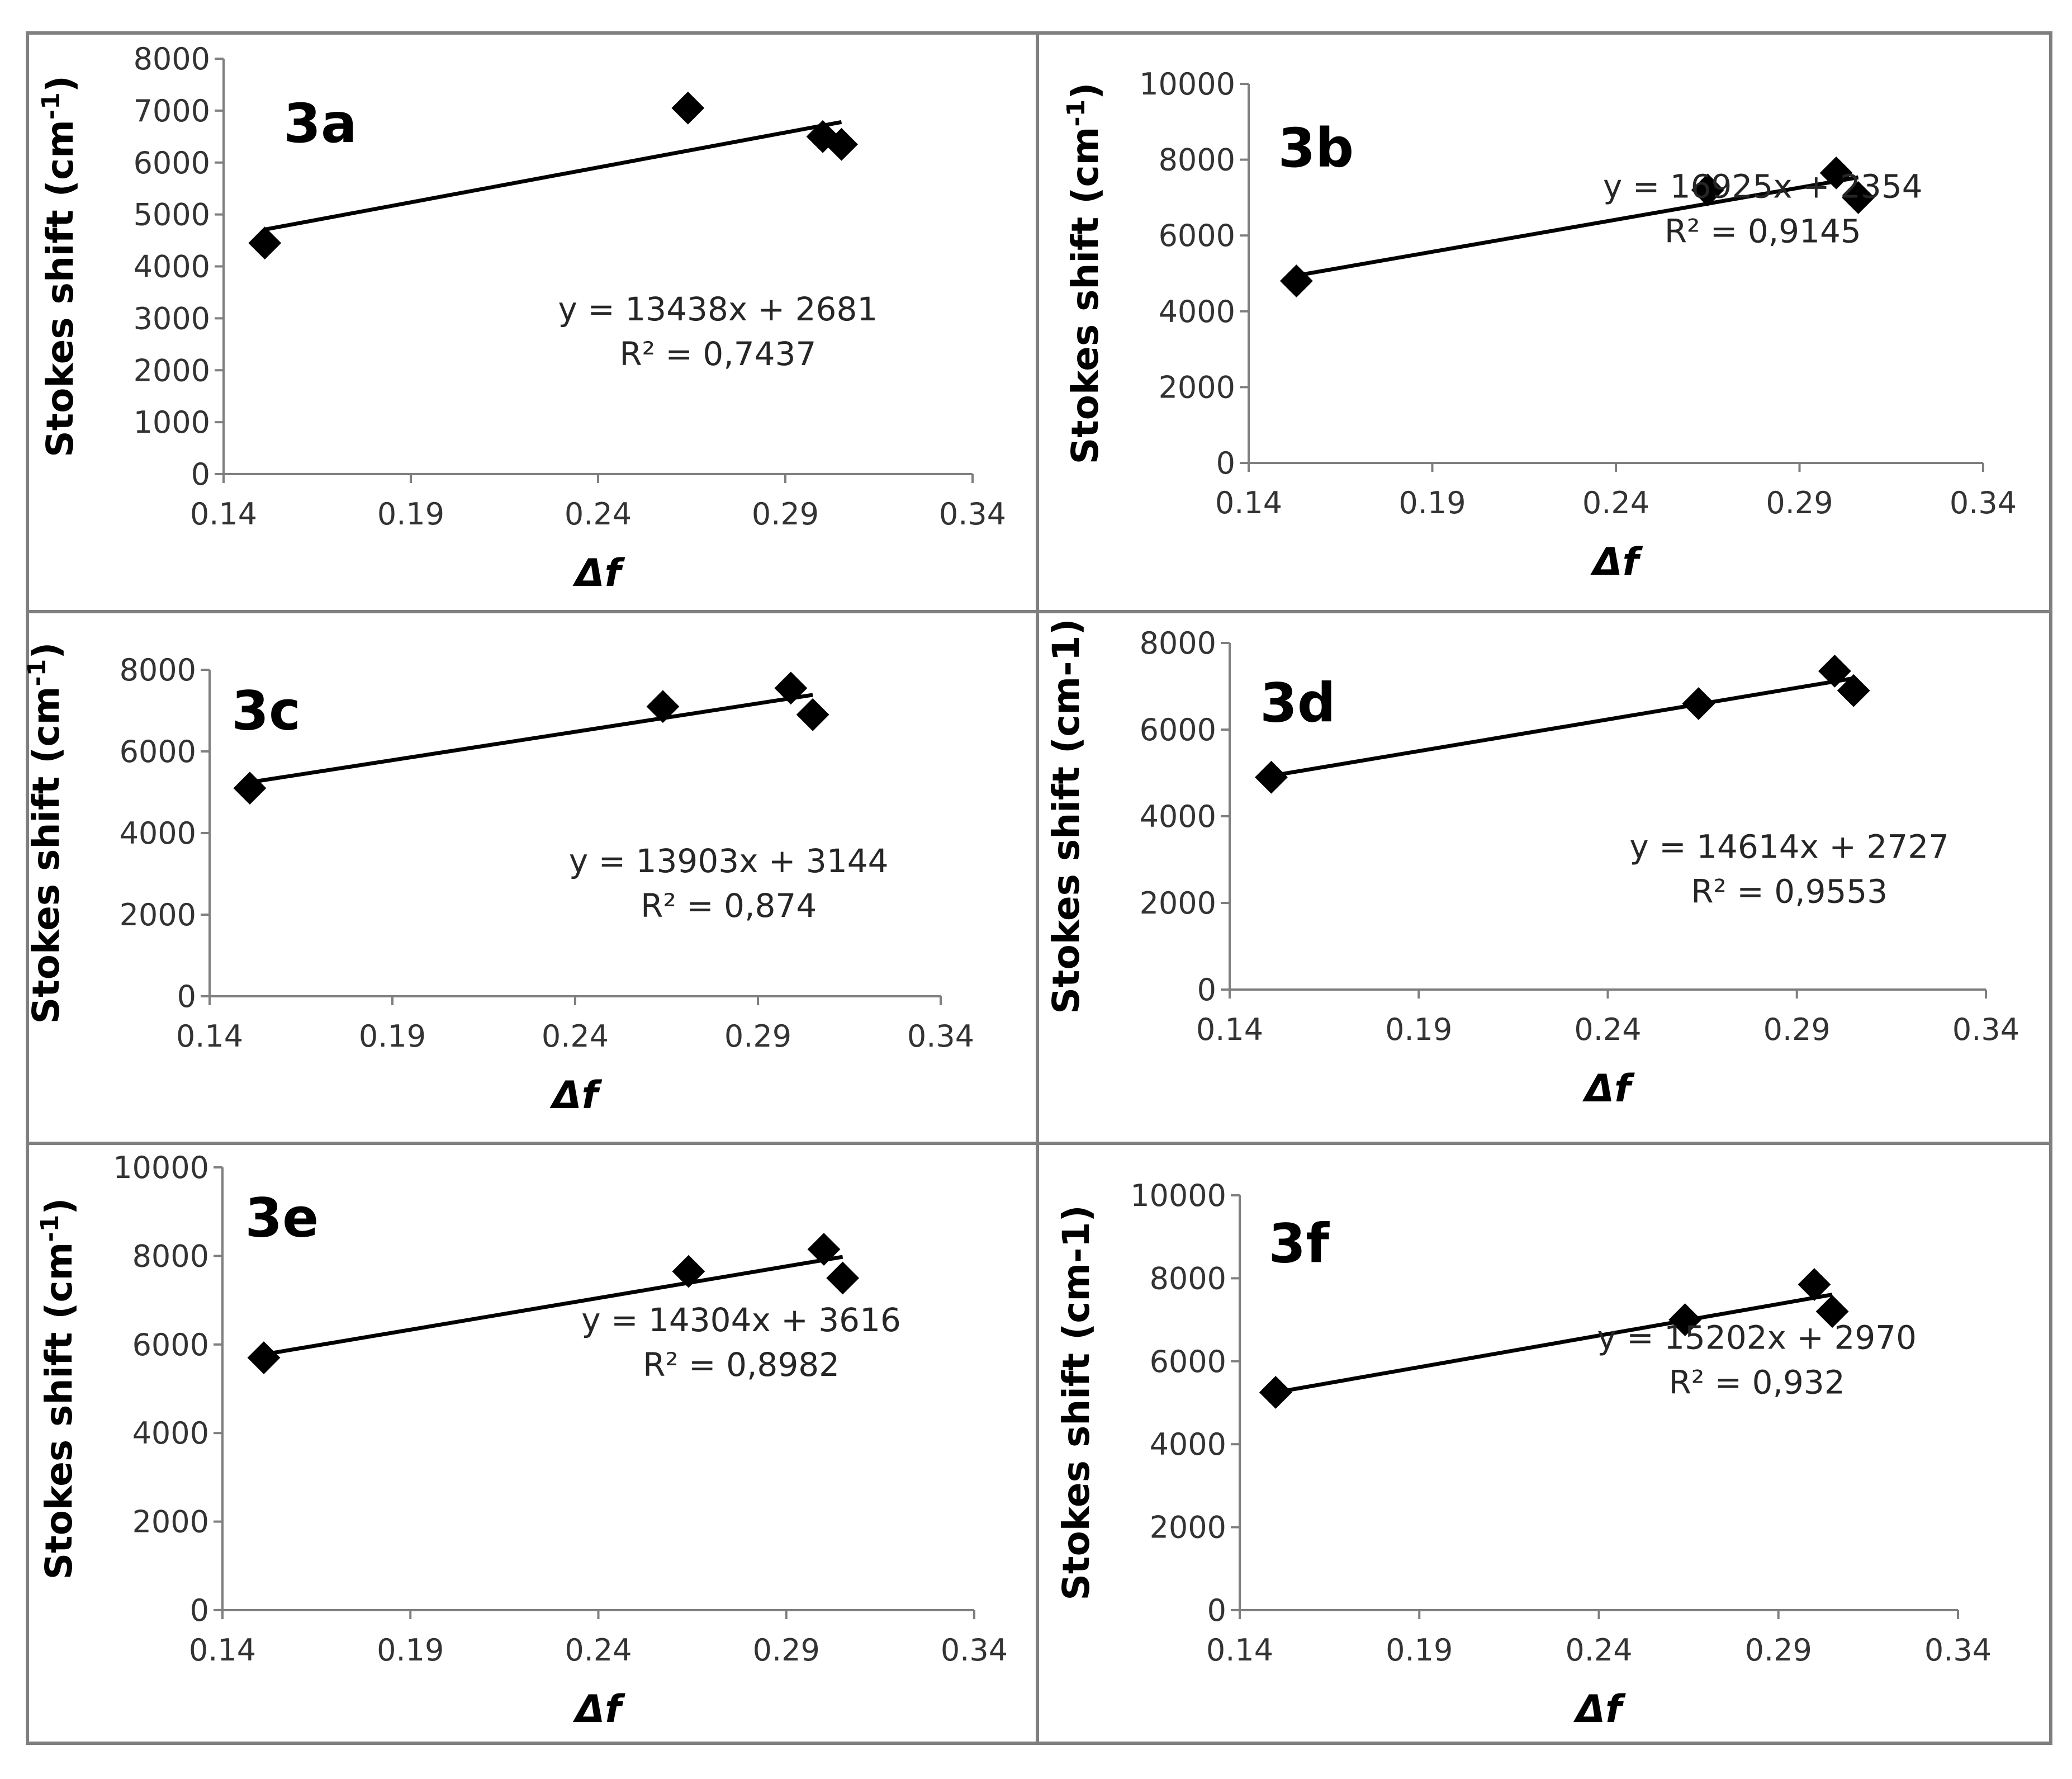  Describe the element at coordinates (320, 123) in the screenshot. I see `panel-label: 3a` at that location.